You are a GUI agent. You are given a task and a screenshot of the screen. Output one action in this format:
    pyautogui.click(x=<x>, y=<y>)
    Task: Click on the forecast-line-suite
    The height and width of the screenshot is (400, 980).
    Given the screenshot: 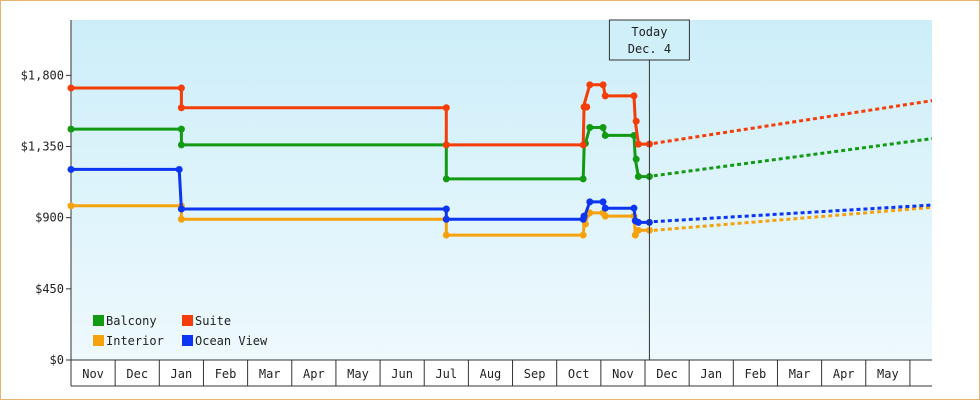 What is the action you would take?
    pyautogui.click(x=793, y=122)
    